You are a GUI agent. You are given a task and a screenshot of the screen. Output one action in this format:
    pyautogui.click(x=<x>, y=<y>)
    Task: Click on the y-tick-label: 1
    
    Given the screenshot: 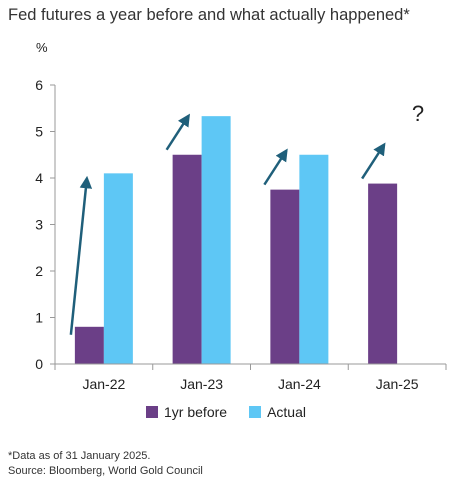 What is the action you would take?
    pyautogui.click(x=39, y=318)
    